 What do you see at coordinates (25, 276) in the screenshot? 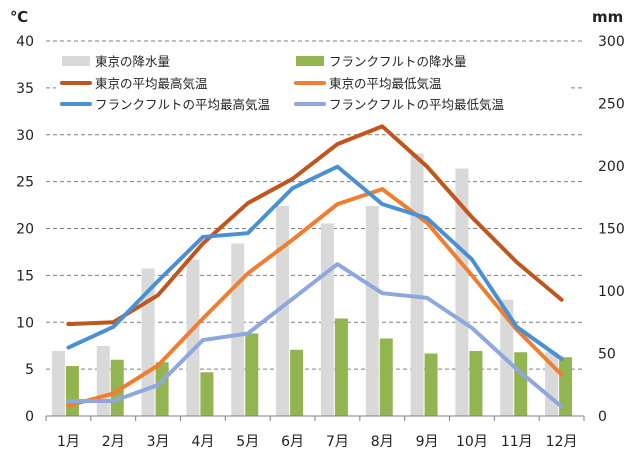
I see `y-left-tick-label: 15` at bounding box center [25, 276].